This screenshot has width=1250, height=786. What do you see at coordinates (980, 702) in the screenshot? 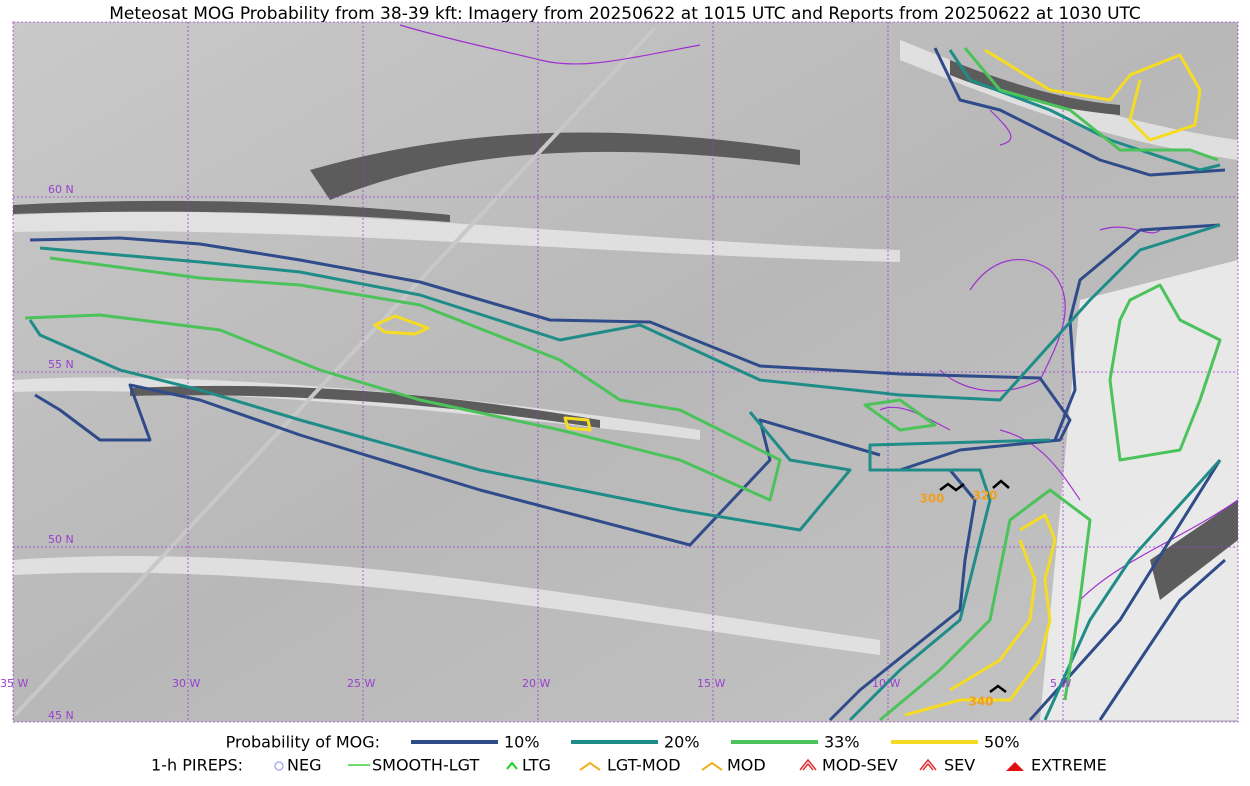
I see `pirep-label: 340` at bounding box center [980, 702].